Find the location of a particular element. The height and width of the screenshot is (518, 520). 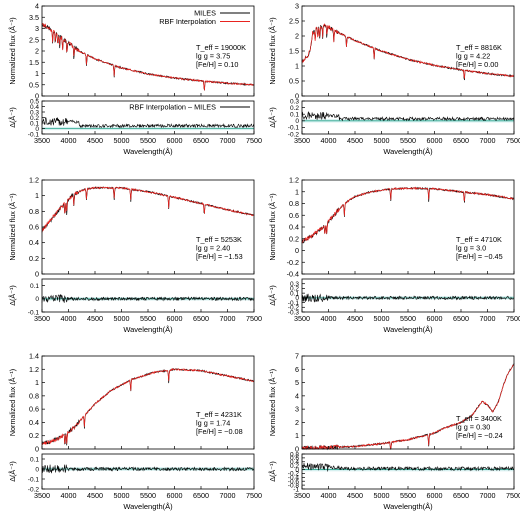

y-tick-label: 1.5 is located at coordinates (294, 51).